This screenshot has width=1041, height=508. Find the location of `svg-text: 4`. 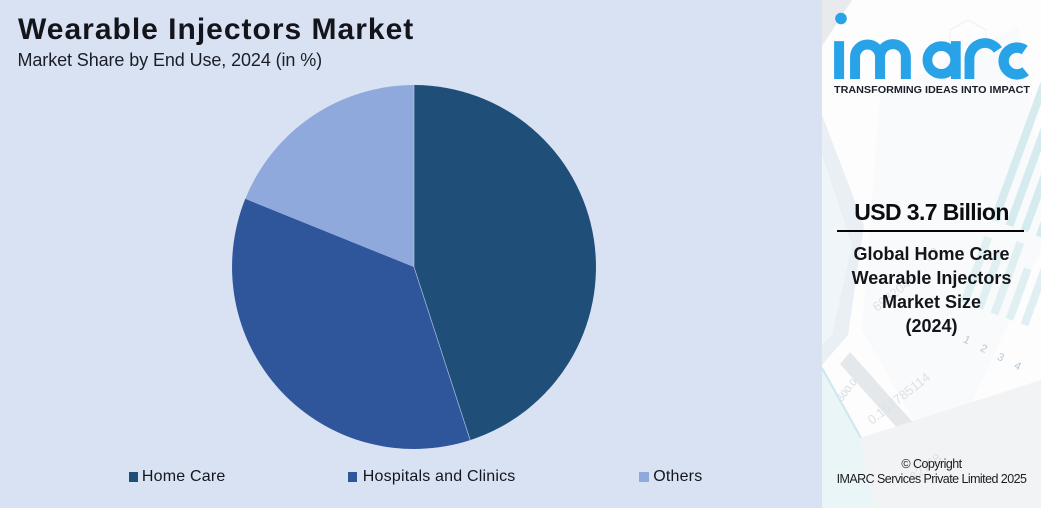

svg-text: 4 is located at coordinates (1017, 366).